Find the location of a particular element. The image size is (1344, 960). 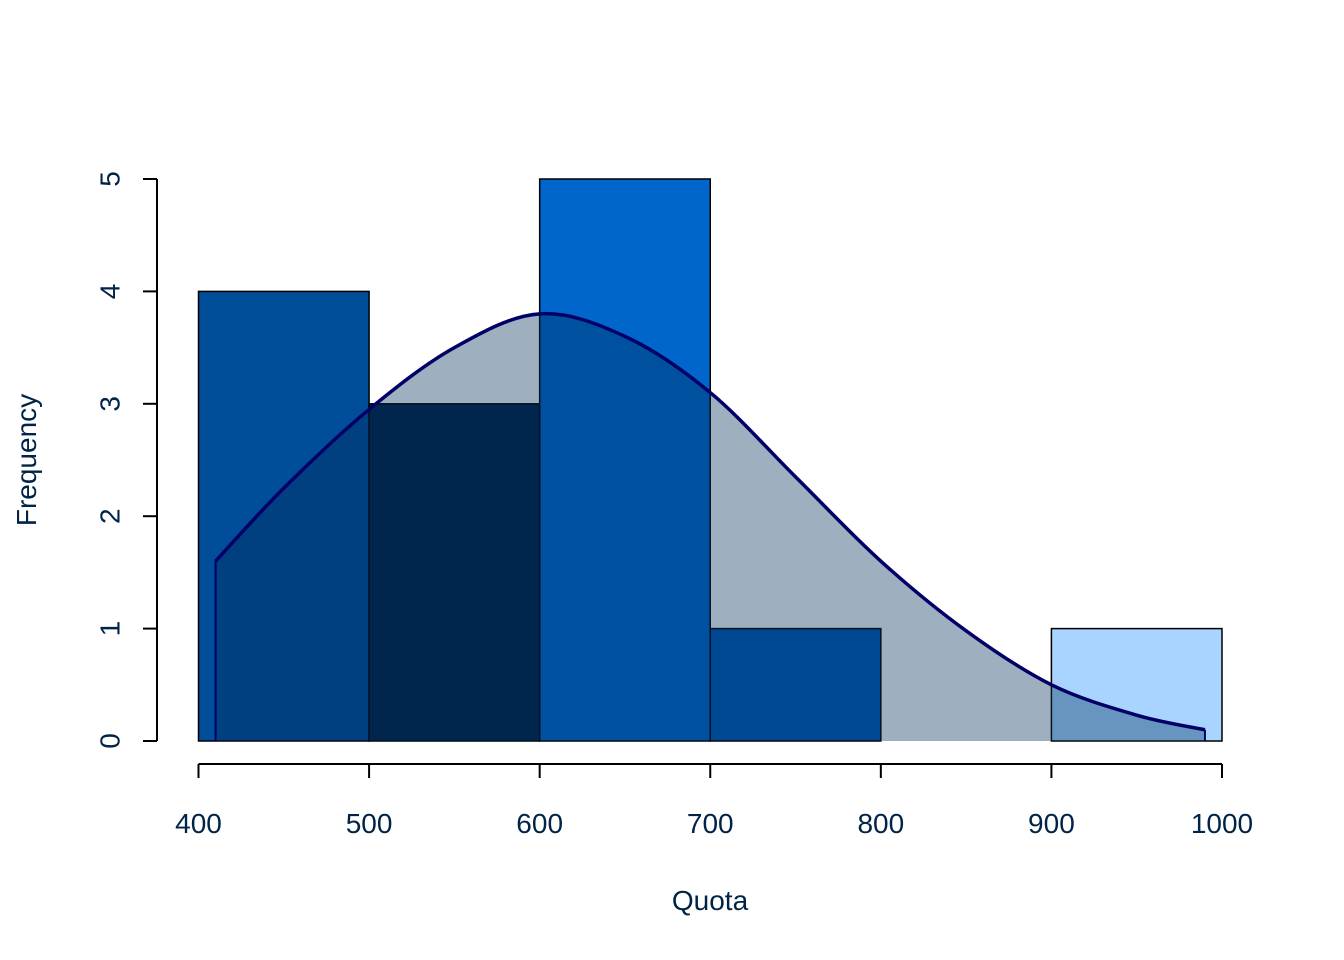

x-axis: 400 500 600 700 800 900 1000 is located at coordinates (714, 801).